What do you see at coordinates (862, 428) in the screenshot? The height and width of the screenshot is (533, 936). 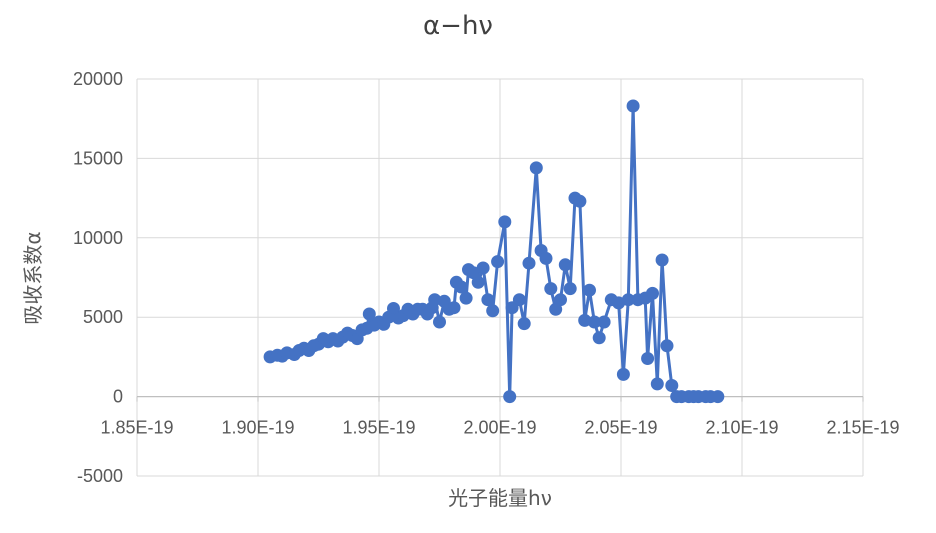 I see `x-tick-label: 2.15E-19` at bounding box center [862, 428].